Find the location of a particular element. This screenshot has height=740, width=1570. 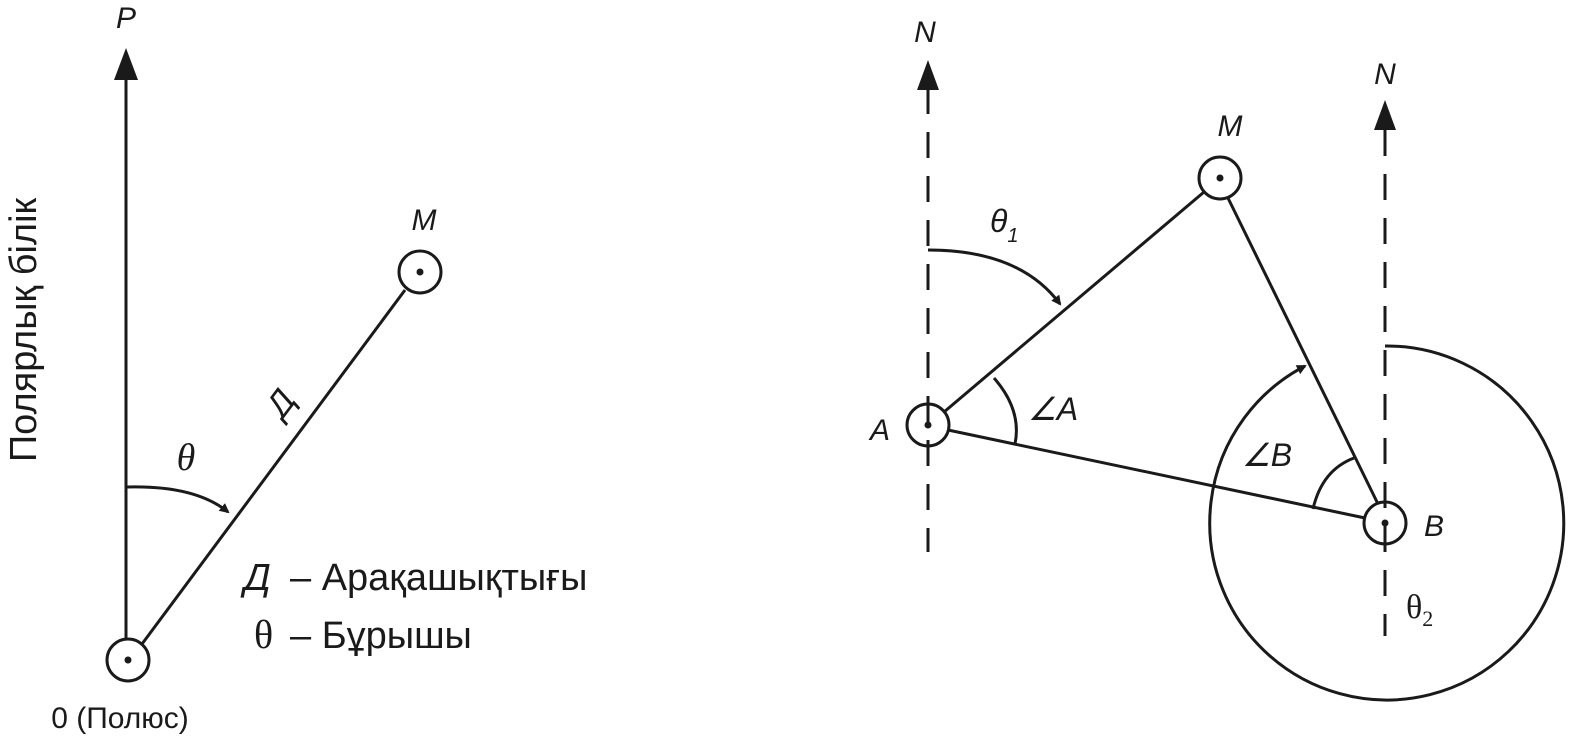

polar-axis-label: Полярлық білік is located at coordinates (24, 329).